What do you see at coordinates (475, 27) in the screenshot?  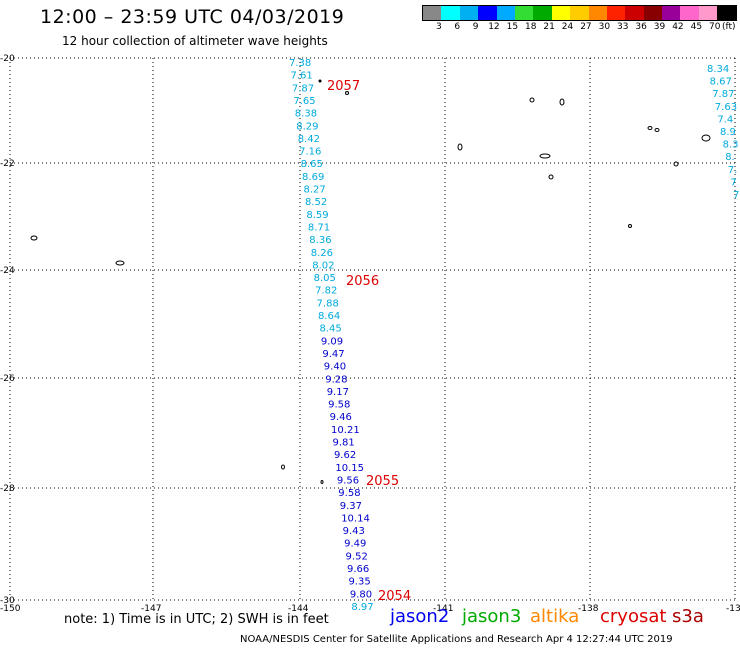 I see `legend-tick-label: 9` at bounding box center [475, 27].